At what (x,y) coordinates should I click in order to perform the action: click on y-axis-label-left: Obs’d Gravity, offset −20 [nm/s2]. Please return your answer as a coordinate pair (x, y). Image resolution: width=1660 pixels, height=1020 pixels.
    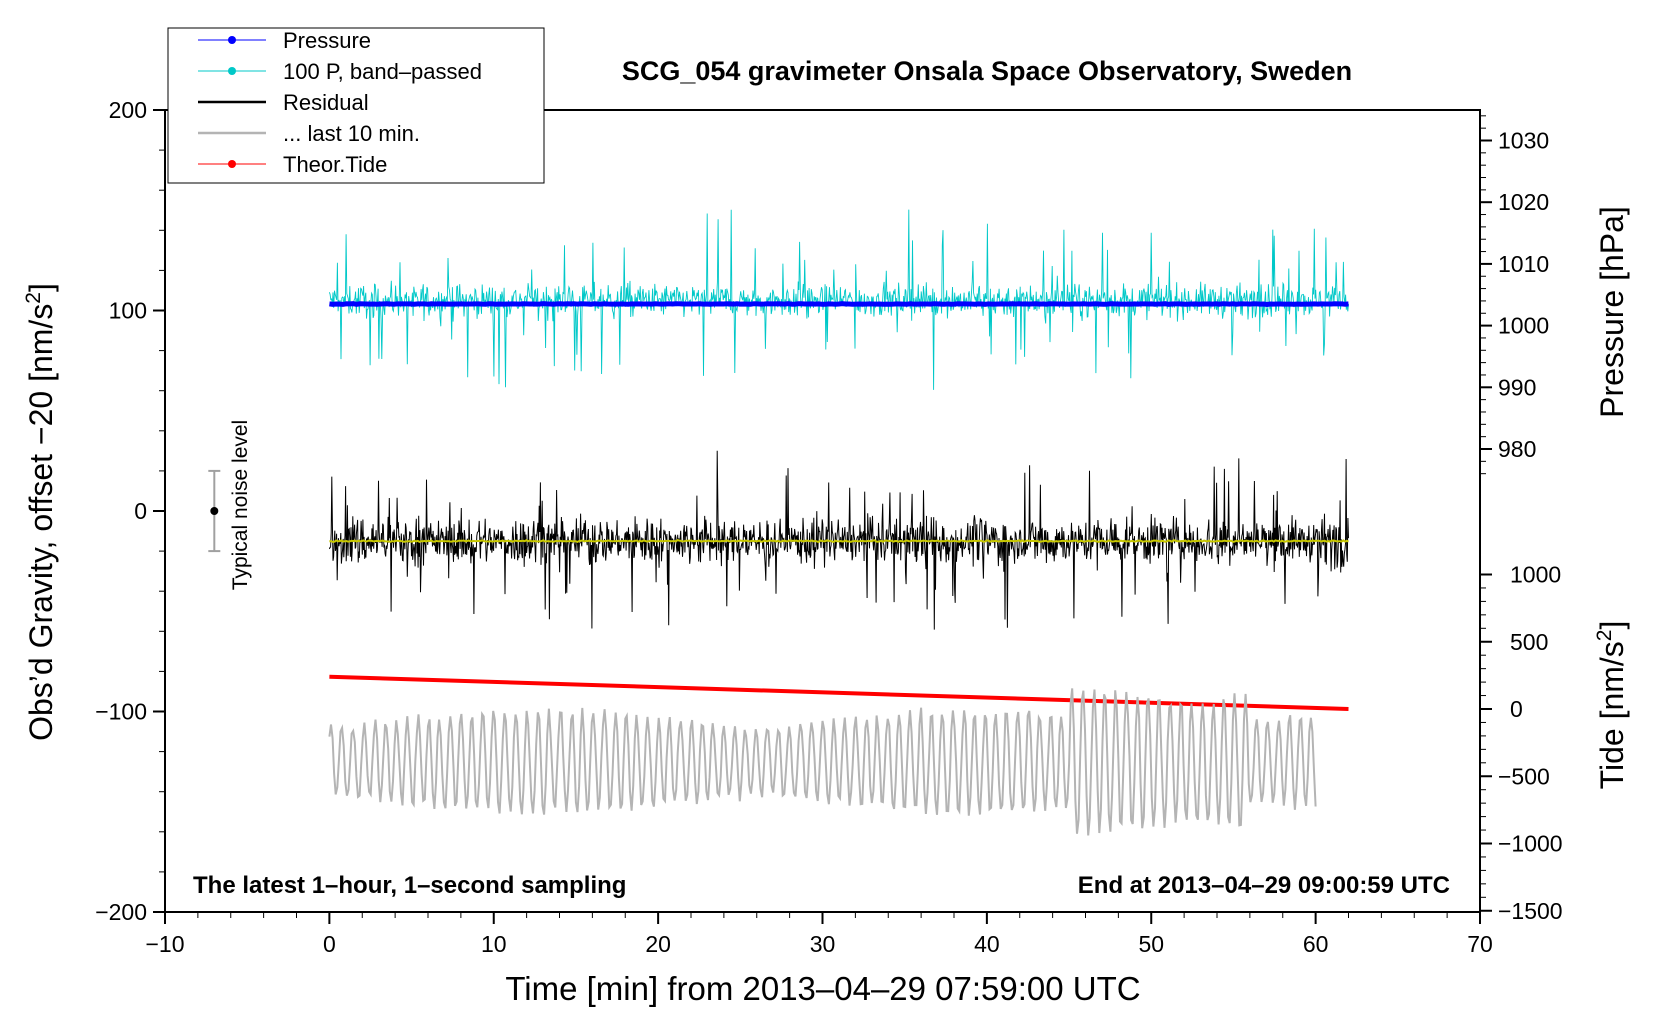
    Looking at the image, I should click on (40, 512).